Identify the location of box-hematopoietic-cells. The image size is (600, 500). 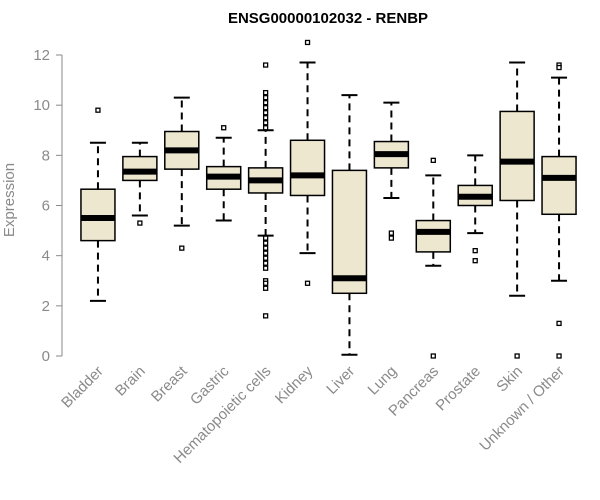
(265, 190).